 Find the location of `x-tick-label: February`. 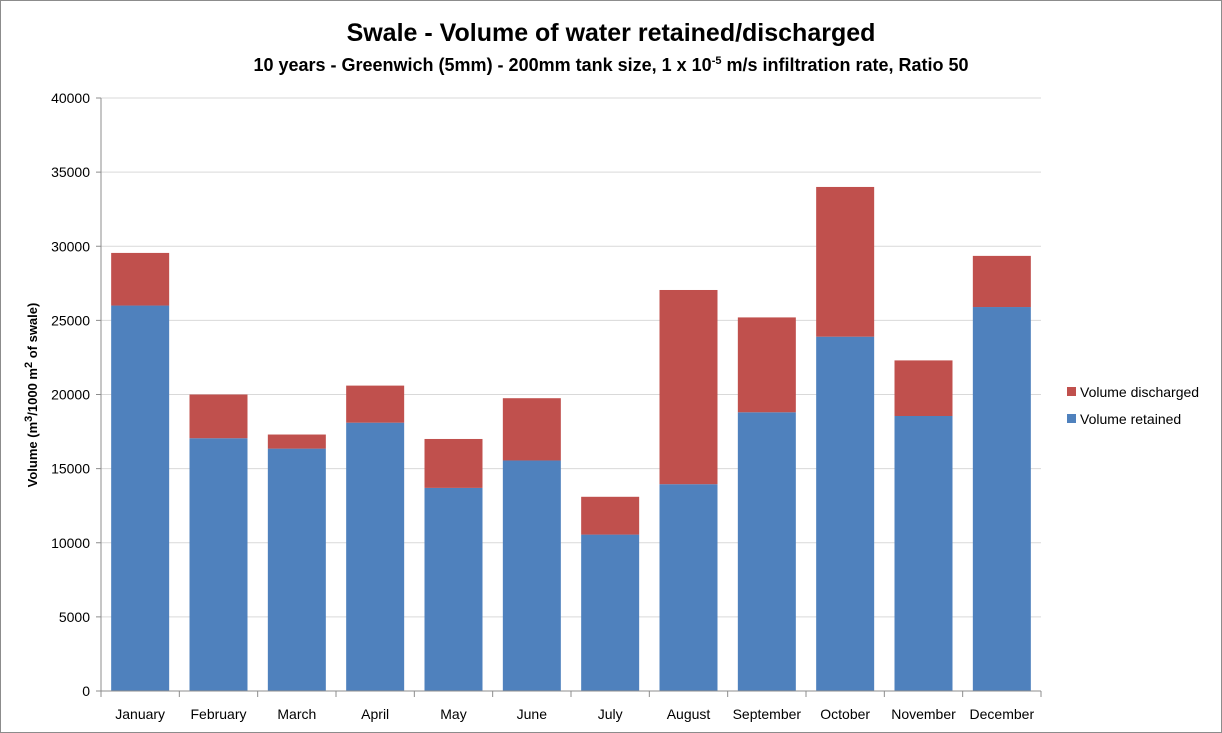

x-tick-label: February is located at coordinates (218, 714).